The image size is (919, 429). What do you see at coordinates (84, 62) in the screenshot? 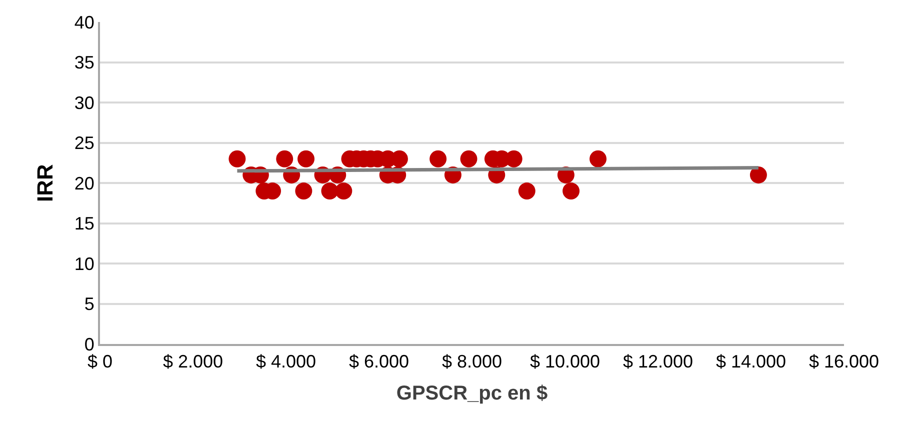
I see `y-tick-label: 35` at bounding box center [84, 62].